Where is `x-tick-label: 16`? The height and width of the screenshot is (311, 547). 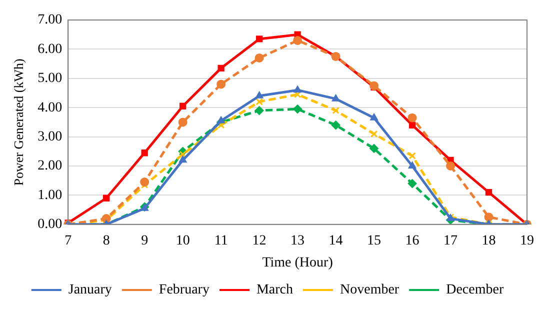
x-tick-label: 16 is located at coordinates (412, 240).